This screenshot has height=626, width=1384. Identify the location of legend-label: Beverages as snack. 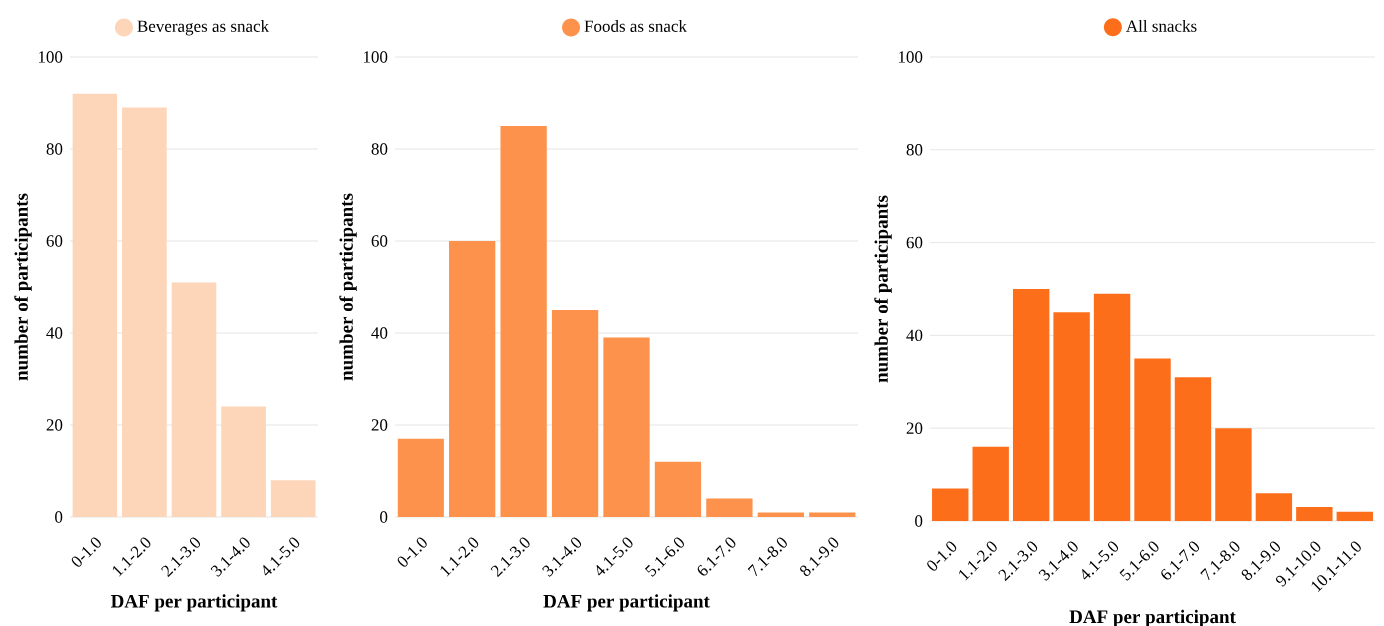
(203, 28).